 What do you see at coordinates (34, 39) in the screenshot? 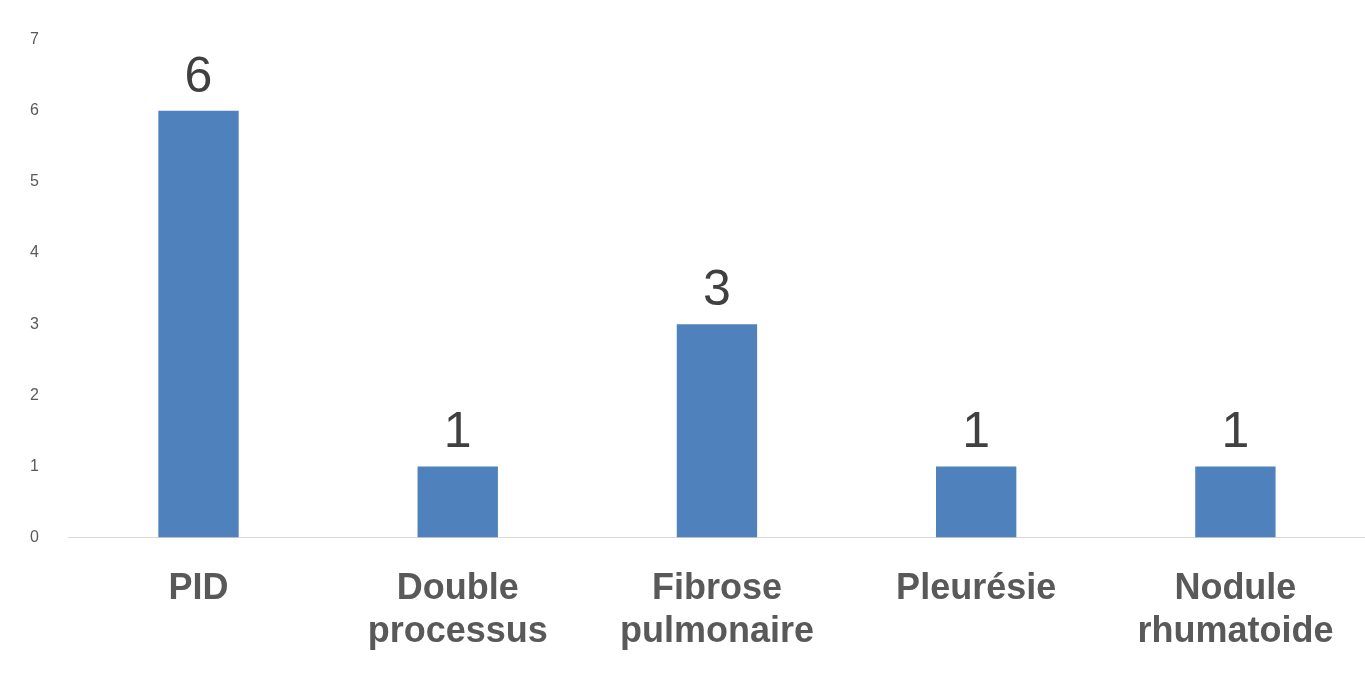
I see `y-tick-label: 7` at bounding box center [34, 39].